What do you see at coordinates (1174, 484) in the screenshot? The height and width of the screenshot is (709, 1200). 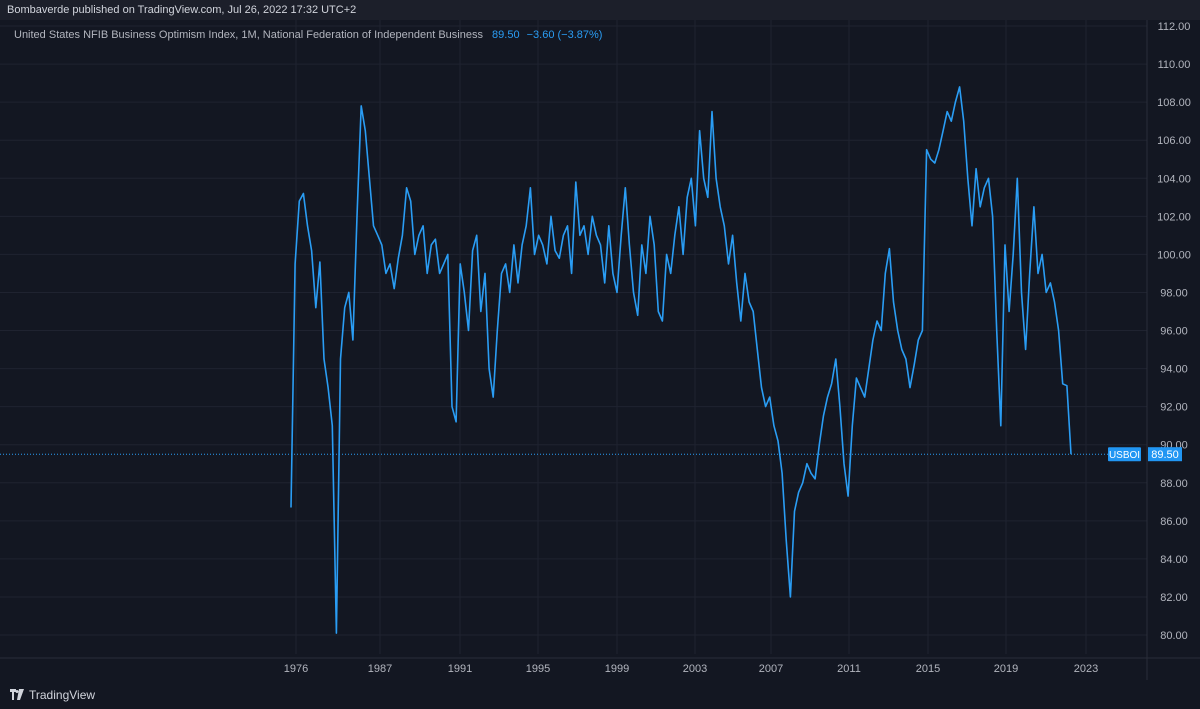 I see `y-tick-label: 88.00` at bounding box center [1174, 484].